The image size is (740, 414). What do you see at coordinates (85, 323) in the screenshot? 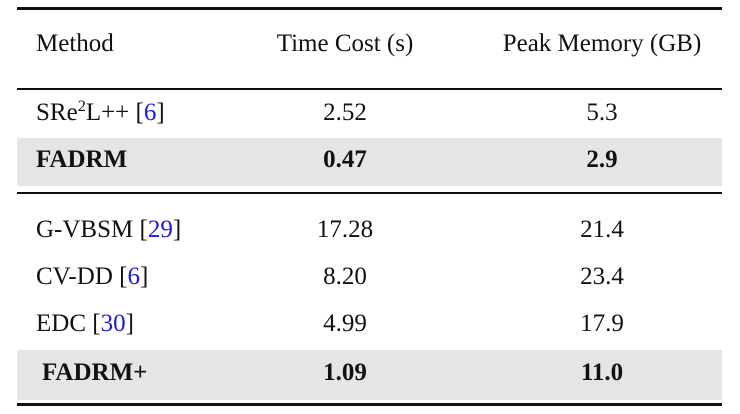
I see `method-cell: EDC [30]` at bounding box center [85, 323].